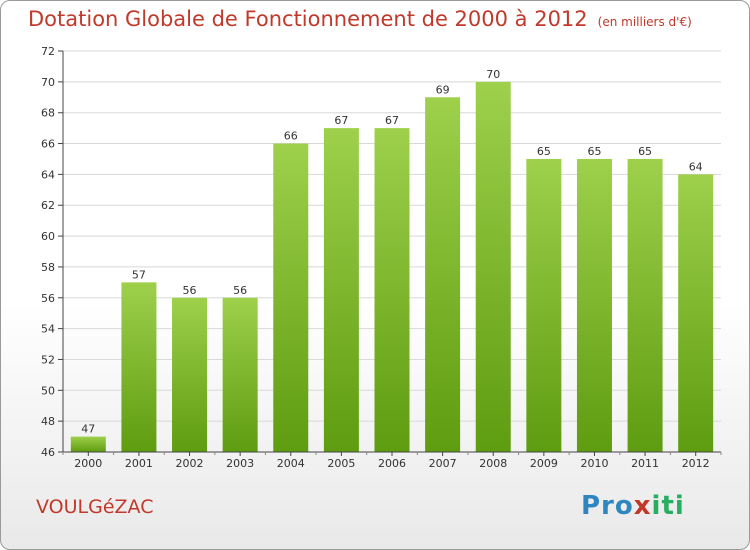 The width and height of the screenshot is (750, 550). What do you see at coordinates (48, 113) in the screenshot?
I see `y-tick-label: 68` at bounding box center [48, 113].